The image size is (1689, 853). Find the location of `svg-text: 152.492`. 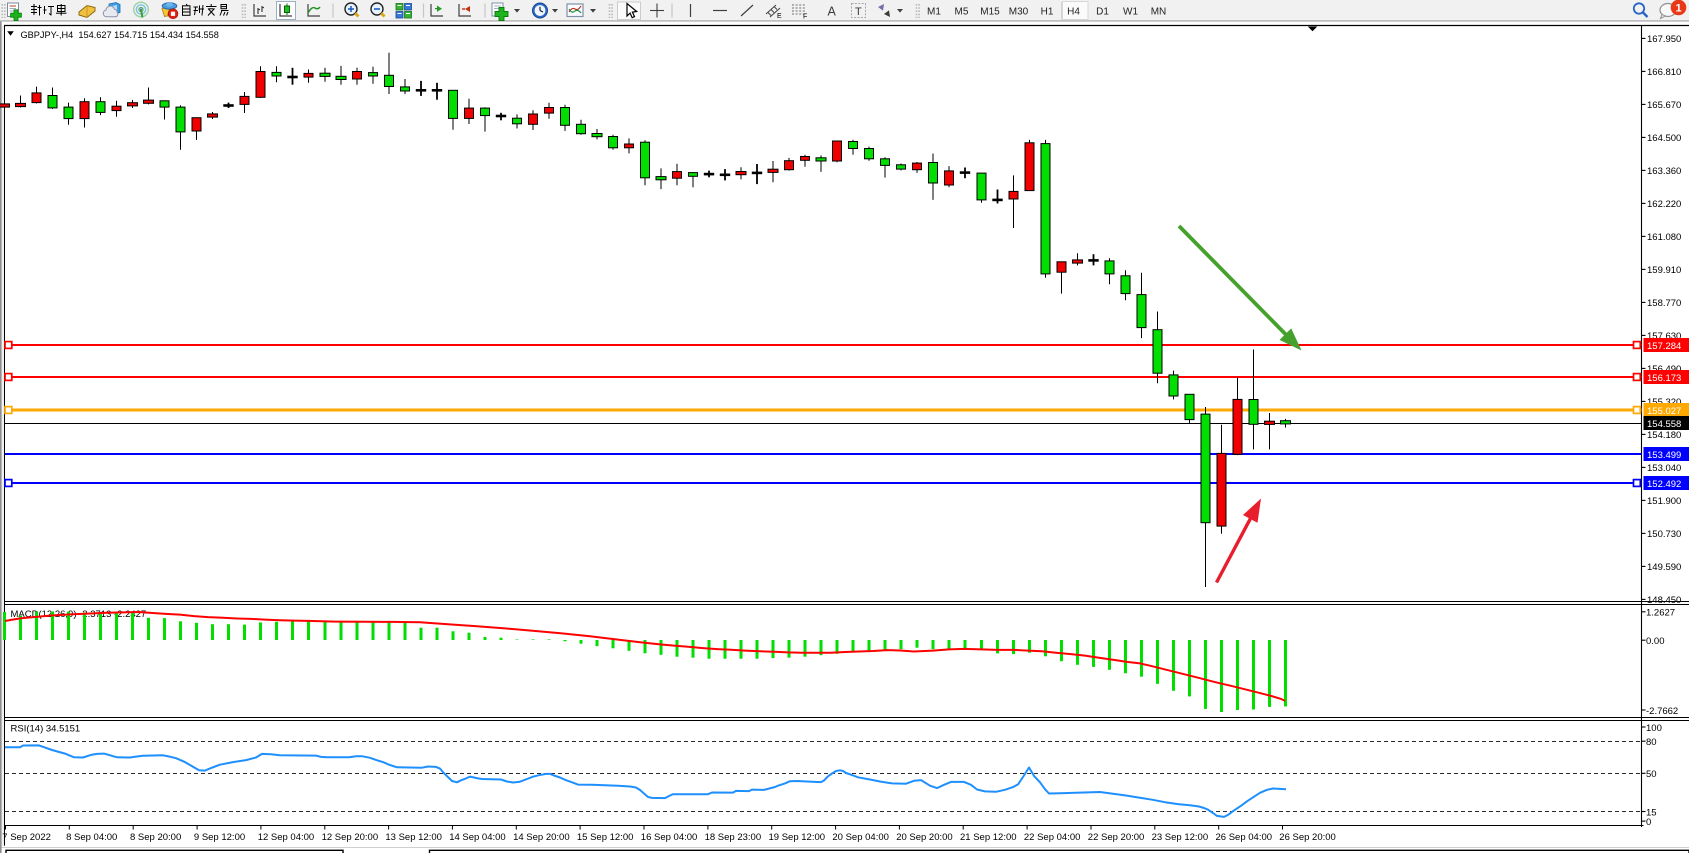

svg-text: 152.492 is located at coordinates (1664, 484).